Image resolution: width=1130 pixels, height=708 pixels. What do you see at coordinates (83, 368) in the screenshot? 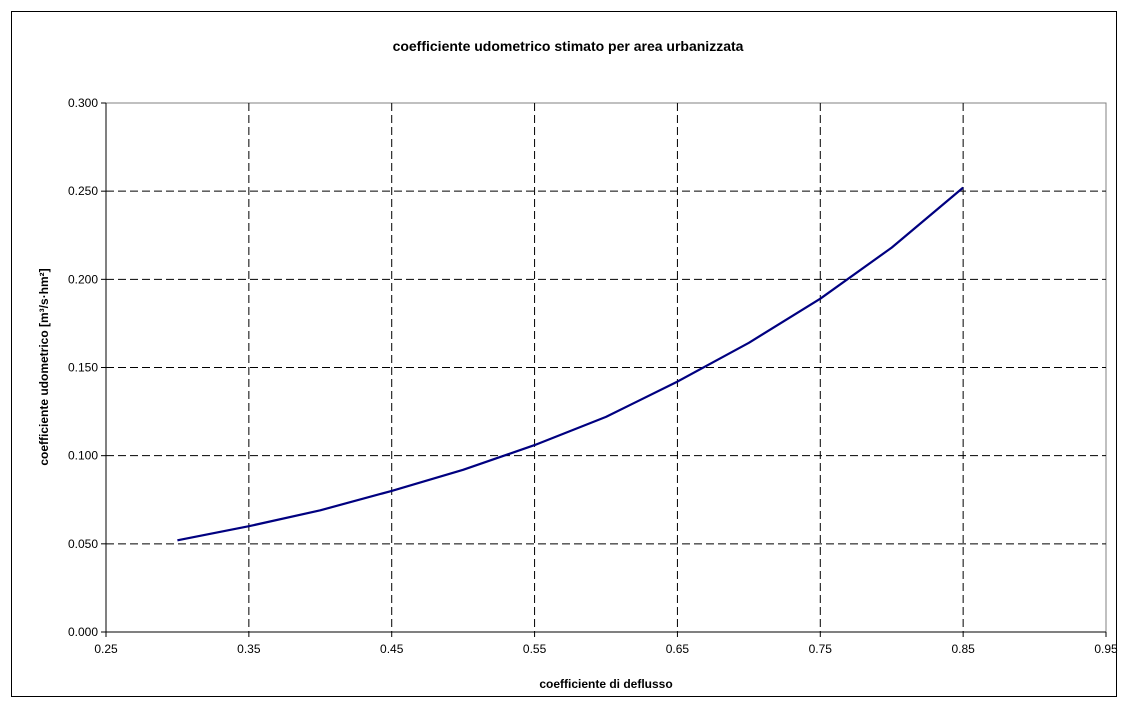
I see `y-tick-label: 0.150` at bounding box center [83, 368].